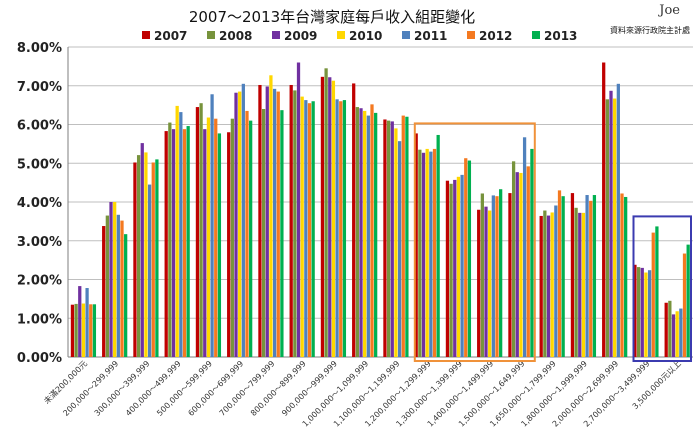 The width and height of the screenshot is (700, 440). What do you see at coordinates (184, 388) in the screenshot?
I see `x-tick-label: 500,000～599,999` at bounding box center [184, 388].